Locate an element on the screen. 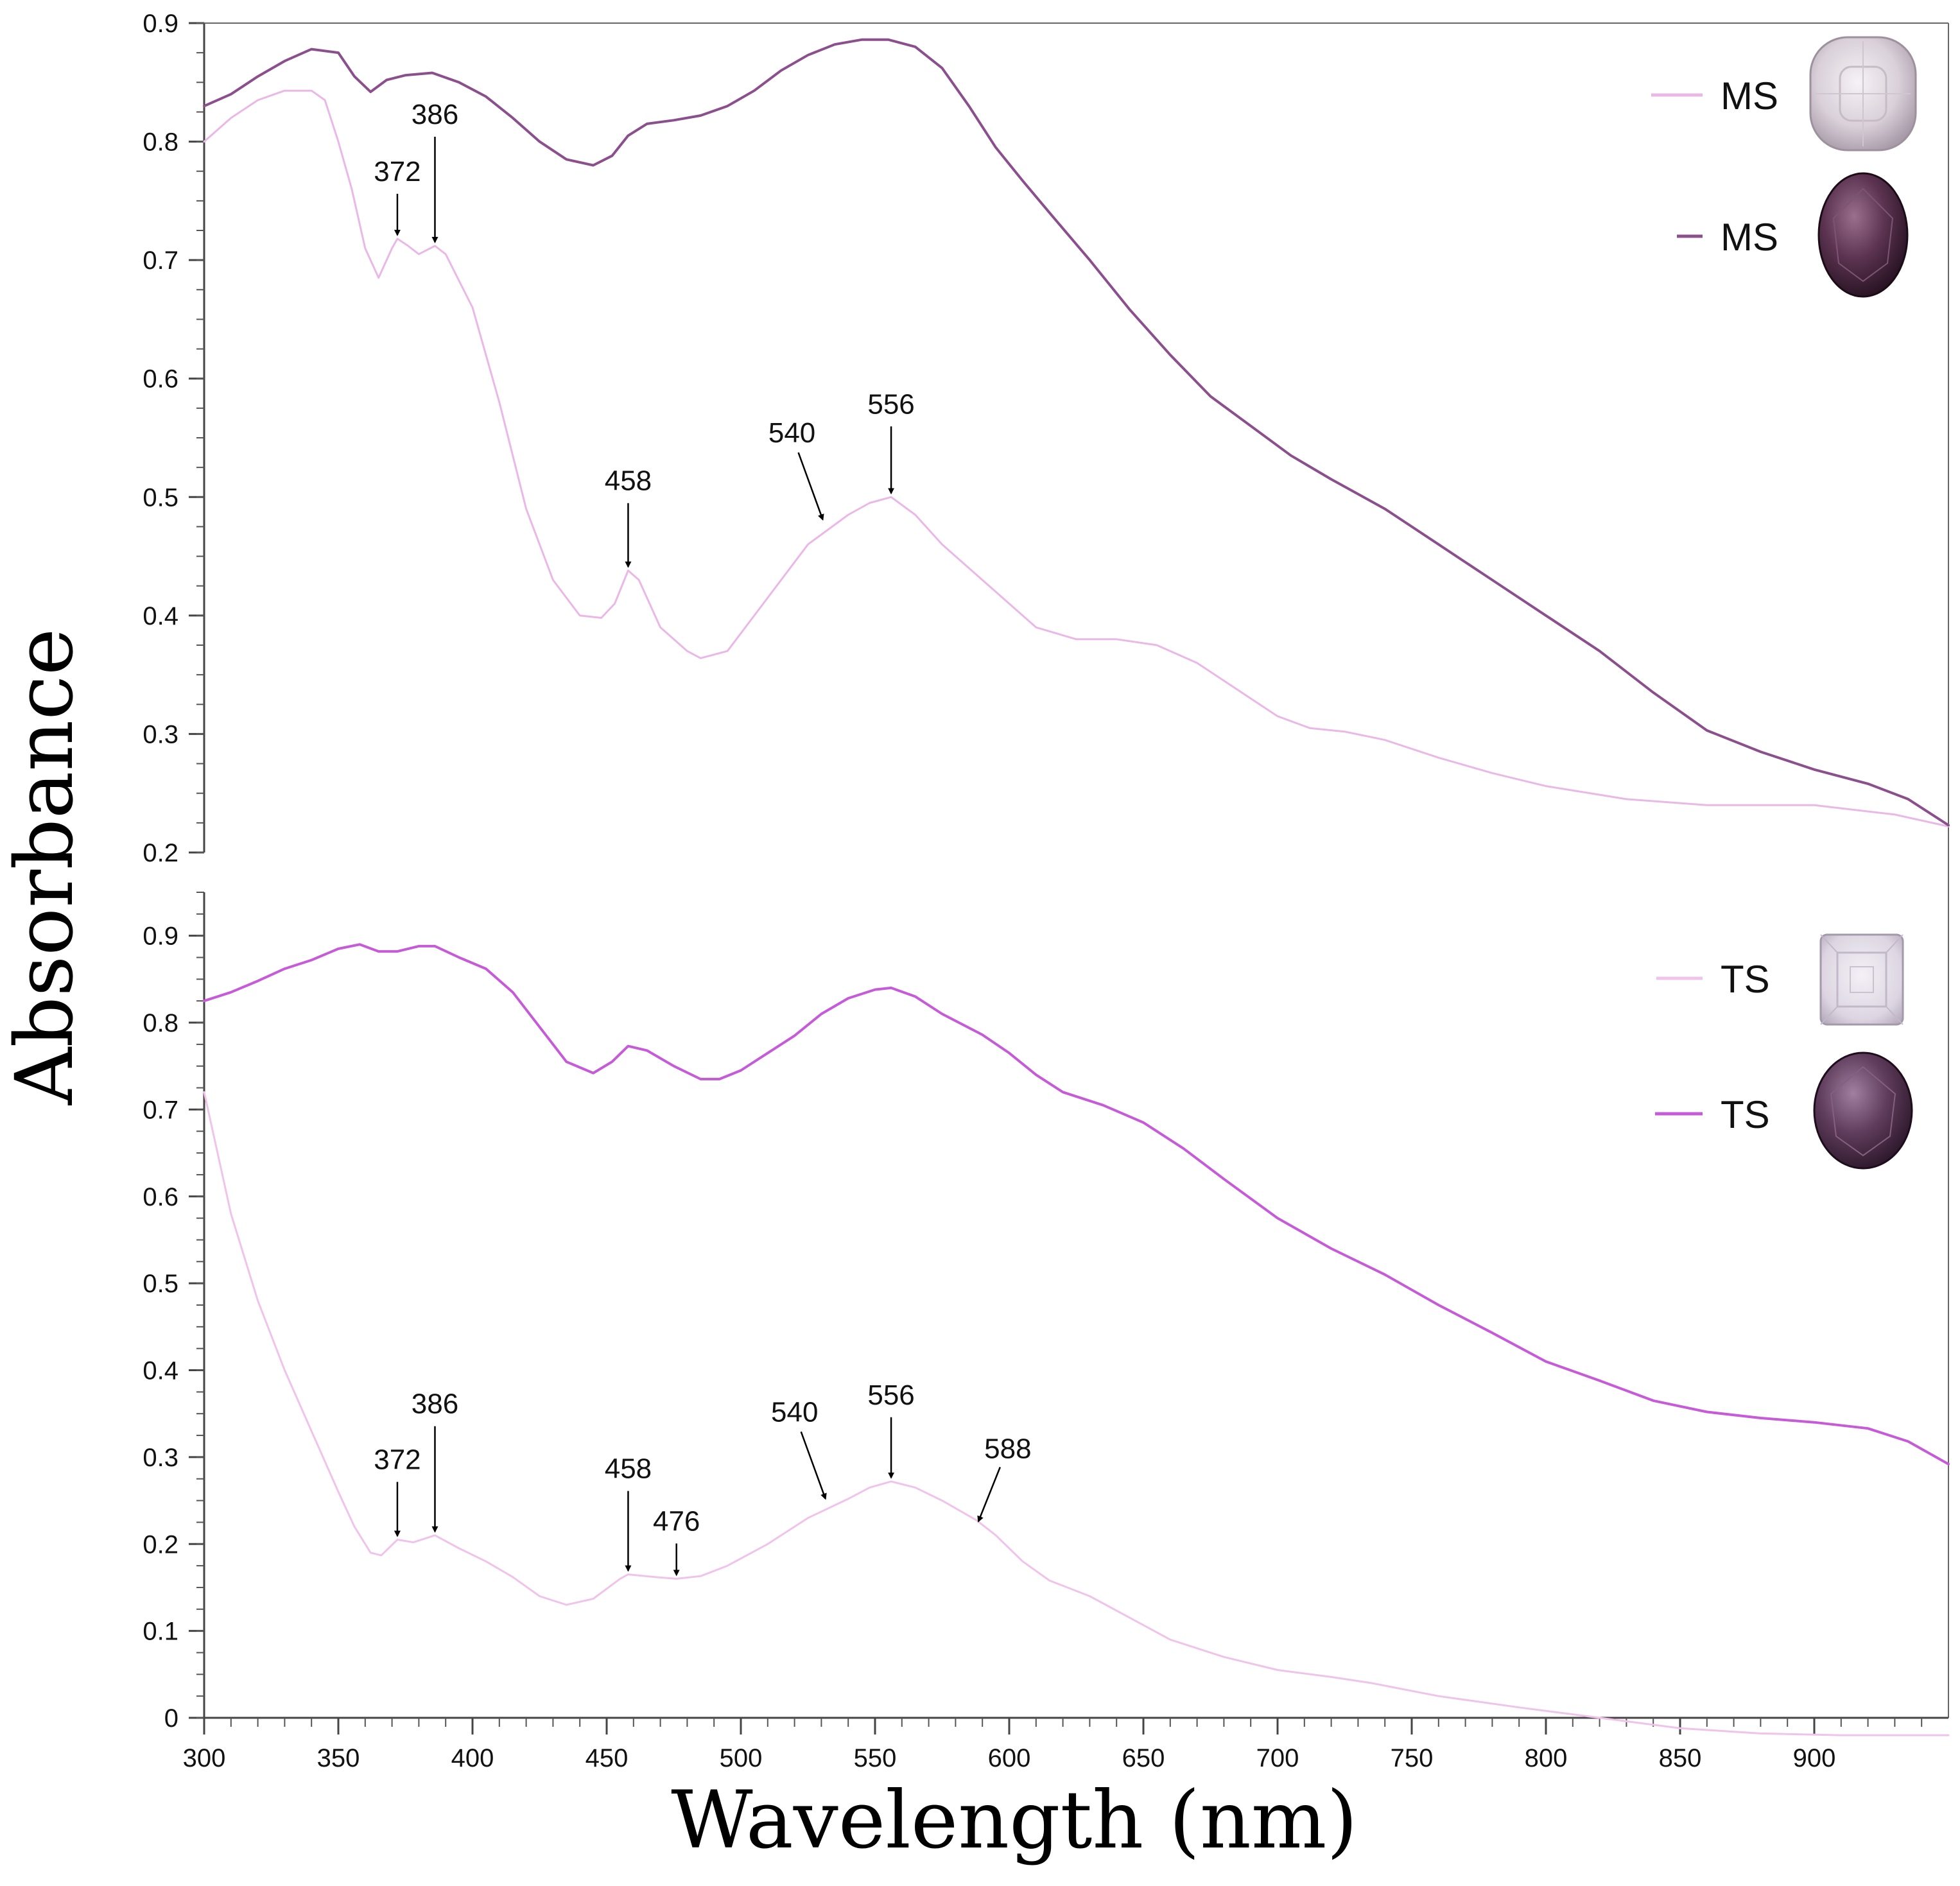 The image size is (1960, 1886). light-square-gem-icon is located at coordinates (1861, 979).